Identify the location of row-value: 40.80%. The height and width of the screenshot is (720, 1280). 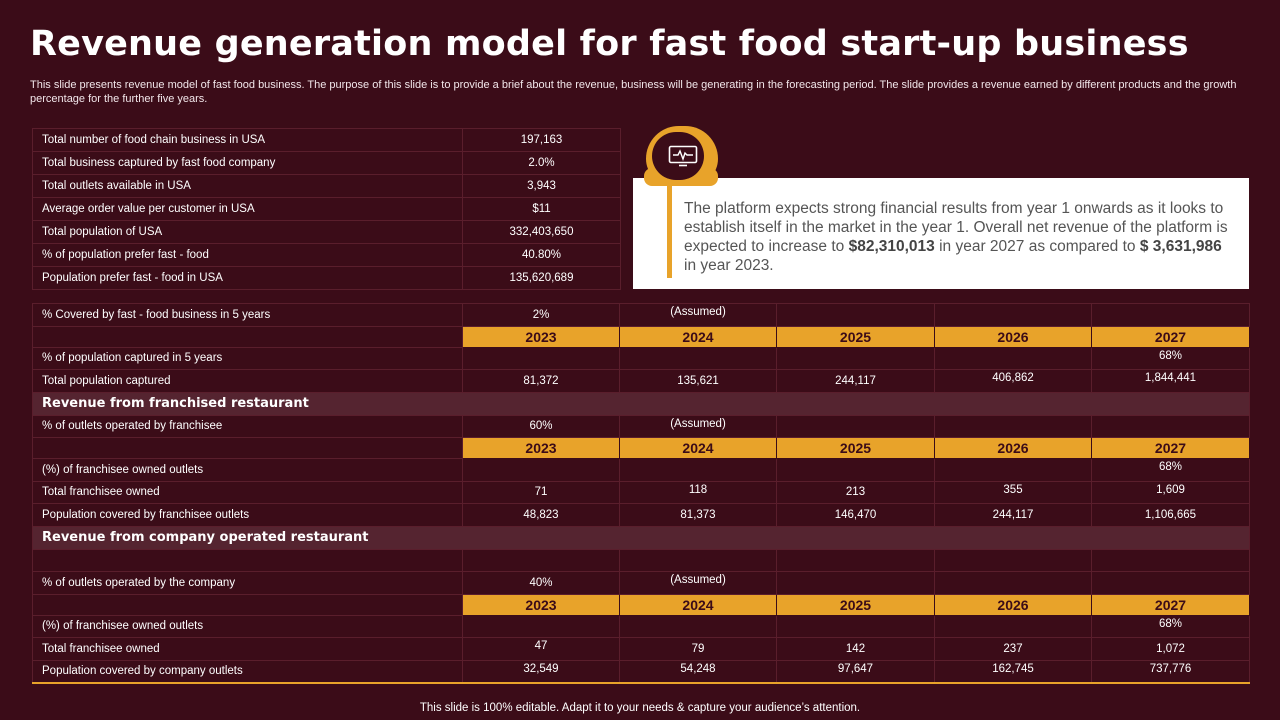
(541, 255).